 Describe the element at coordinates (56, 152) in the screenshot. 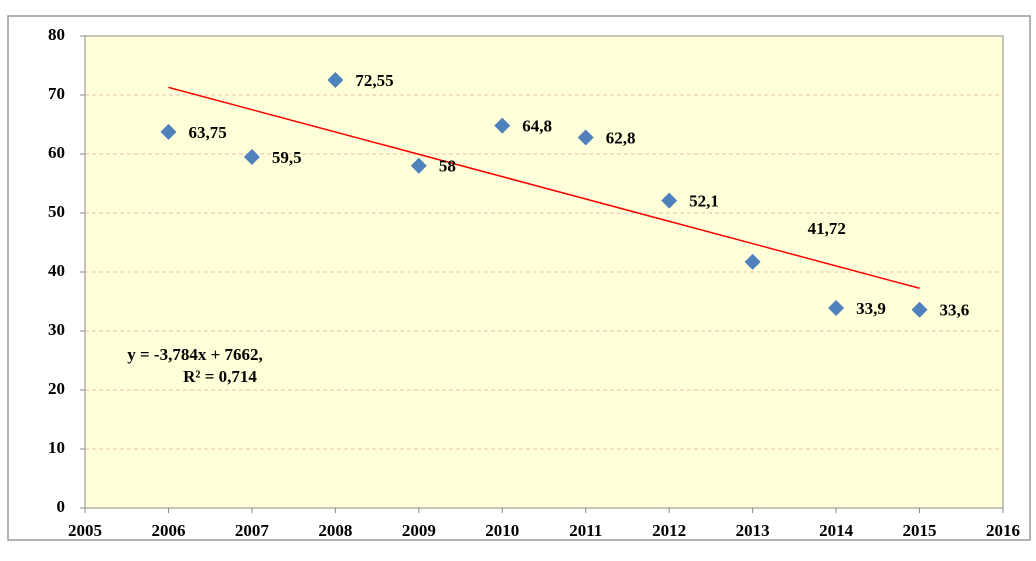

I see `y-tick-label: 60` at that location.